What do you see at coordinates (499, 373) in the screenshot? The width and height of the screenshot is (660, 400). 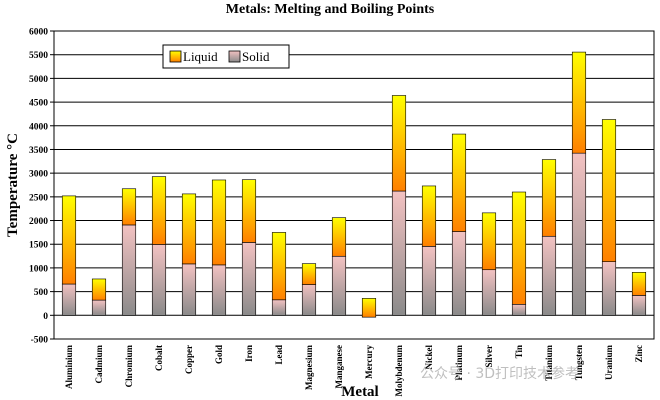 I see `watermark-text: 公众号 · 3D打印技术参考` at bounding box center [499, 373].